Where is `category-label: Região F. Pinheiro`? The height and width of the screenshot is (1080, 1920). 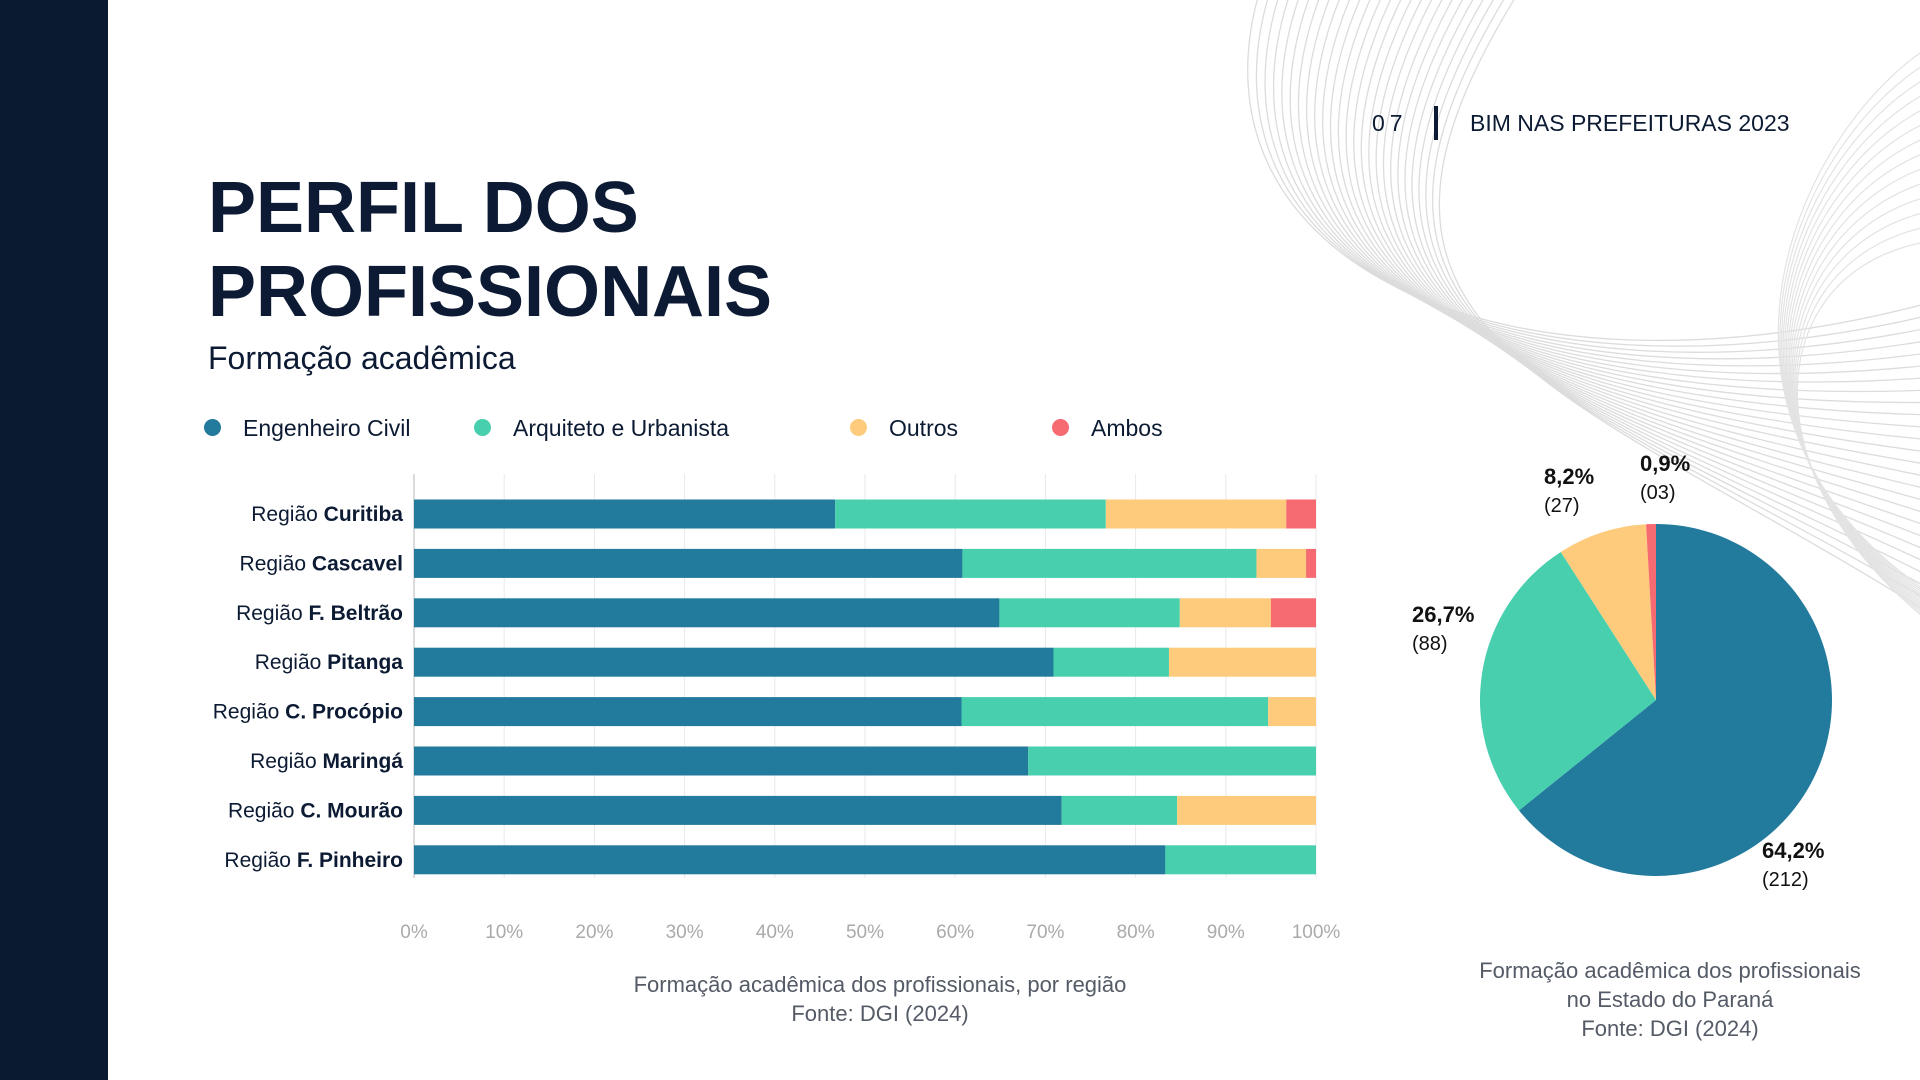
category-label: Região F. Pinheiro is located at coordinates (313, 860).